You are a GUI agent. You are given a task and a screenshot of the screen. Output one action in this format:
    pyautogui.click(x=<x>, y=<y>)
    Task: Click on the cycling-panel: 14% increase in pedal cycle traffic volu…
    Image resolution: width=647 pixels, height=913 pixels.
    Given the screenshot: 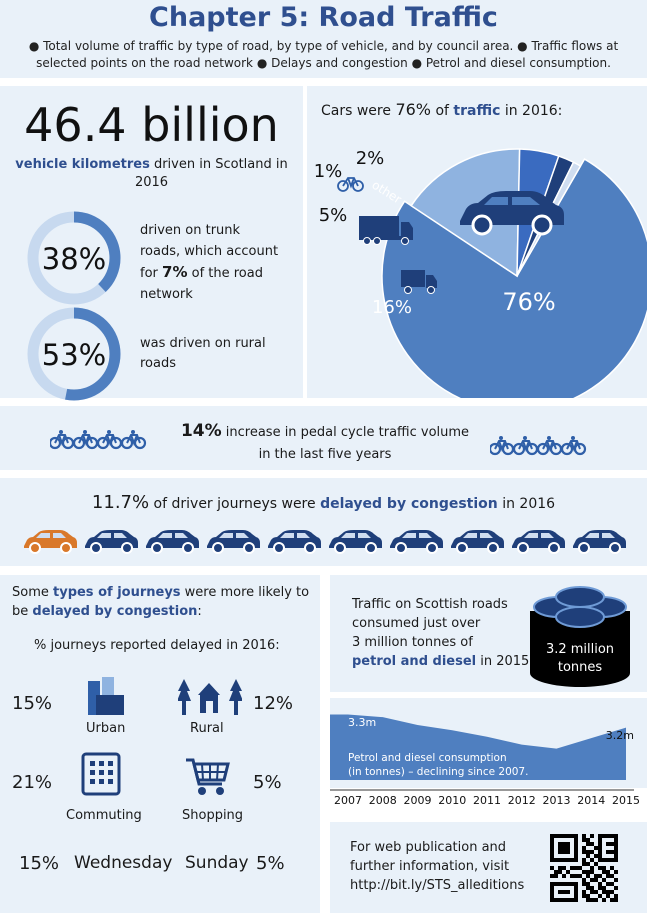 What is the action you would take?
    pyautogui.click(x=323, y=438)
    